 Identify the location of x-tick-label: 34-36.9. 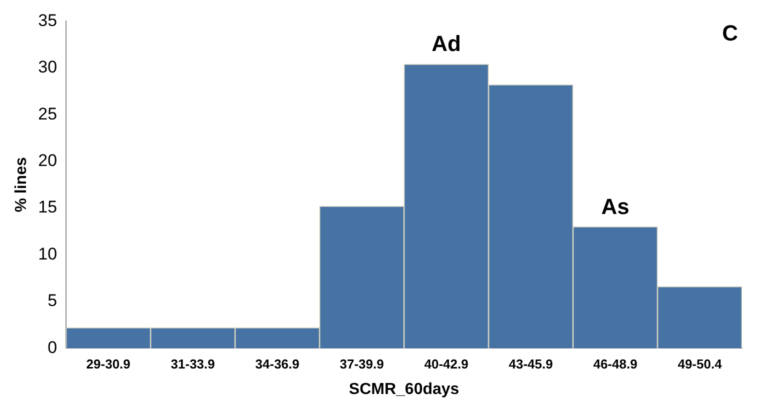
(277, 364).